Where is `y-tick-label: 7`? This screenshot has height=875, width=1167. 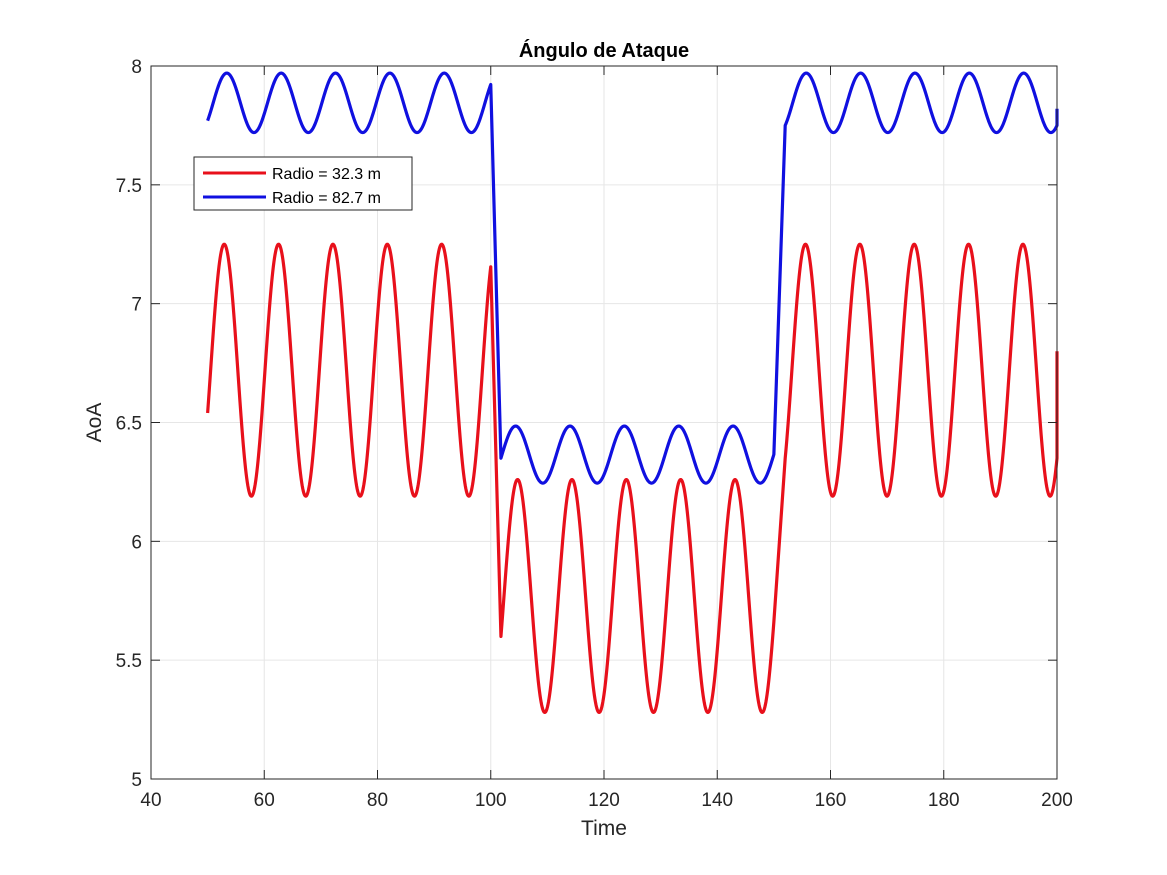
y-tick-label: 7 is located at coordinates (136, 305).